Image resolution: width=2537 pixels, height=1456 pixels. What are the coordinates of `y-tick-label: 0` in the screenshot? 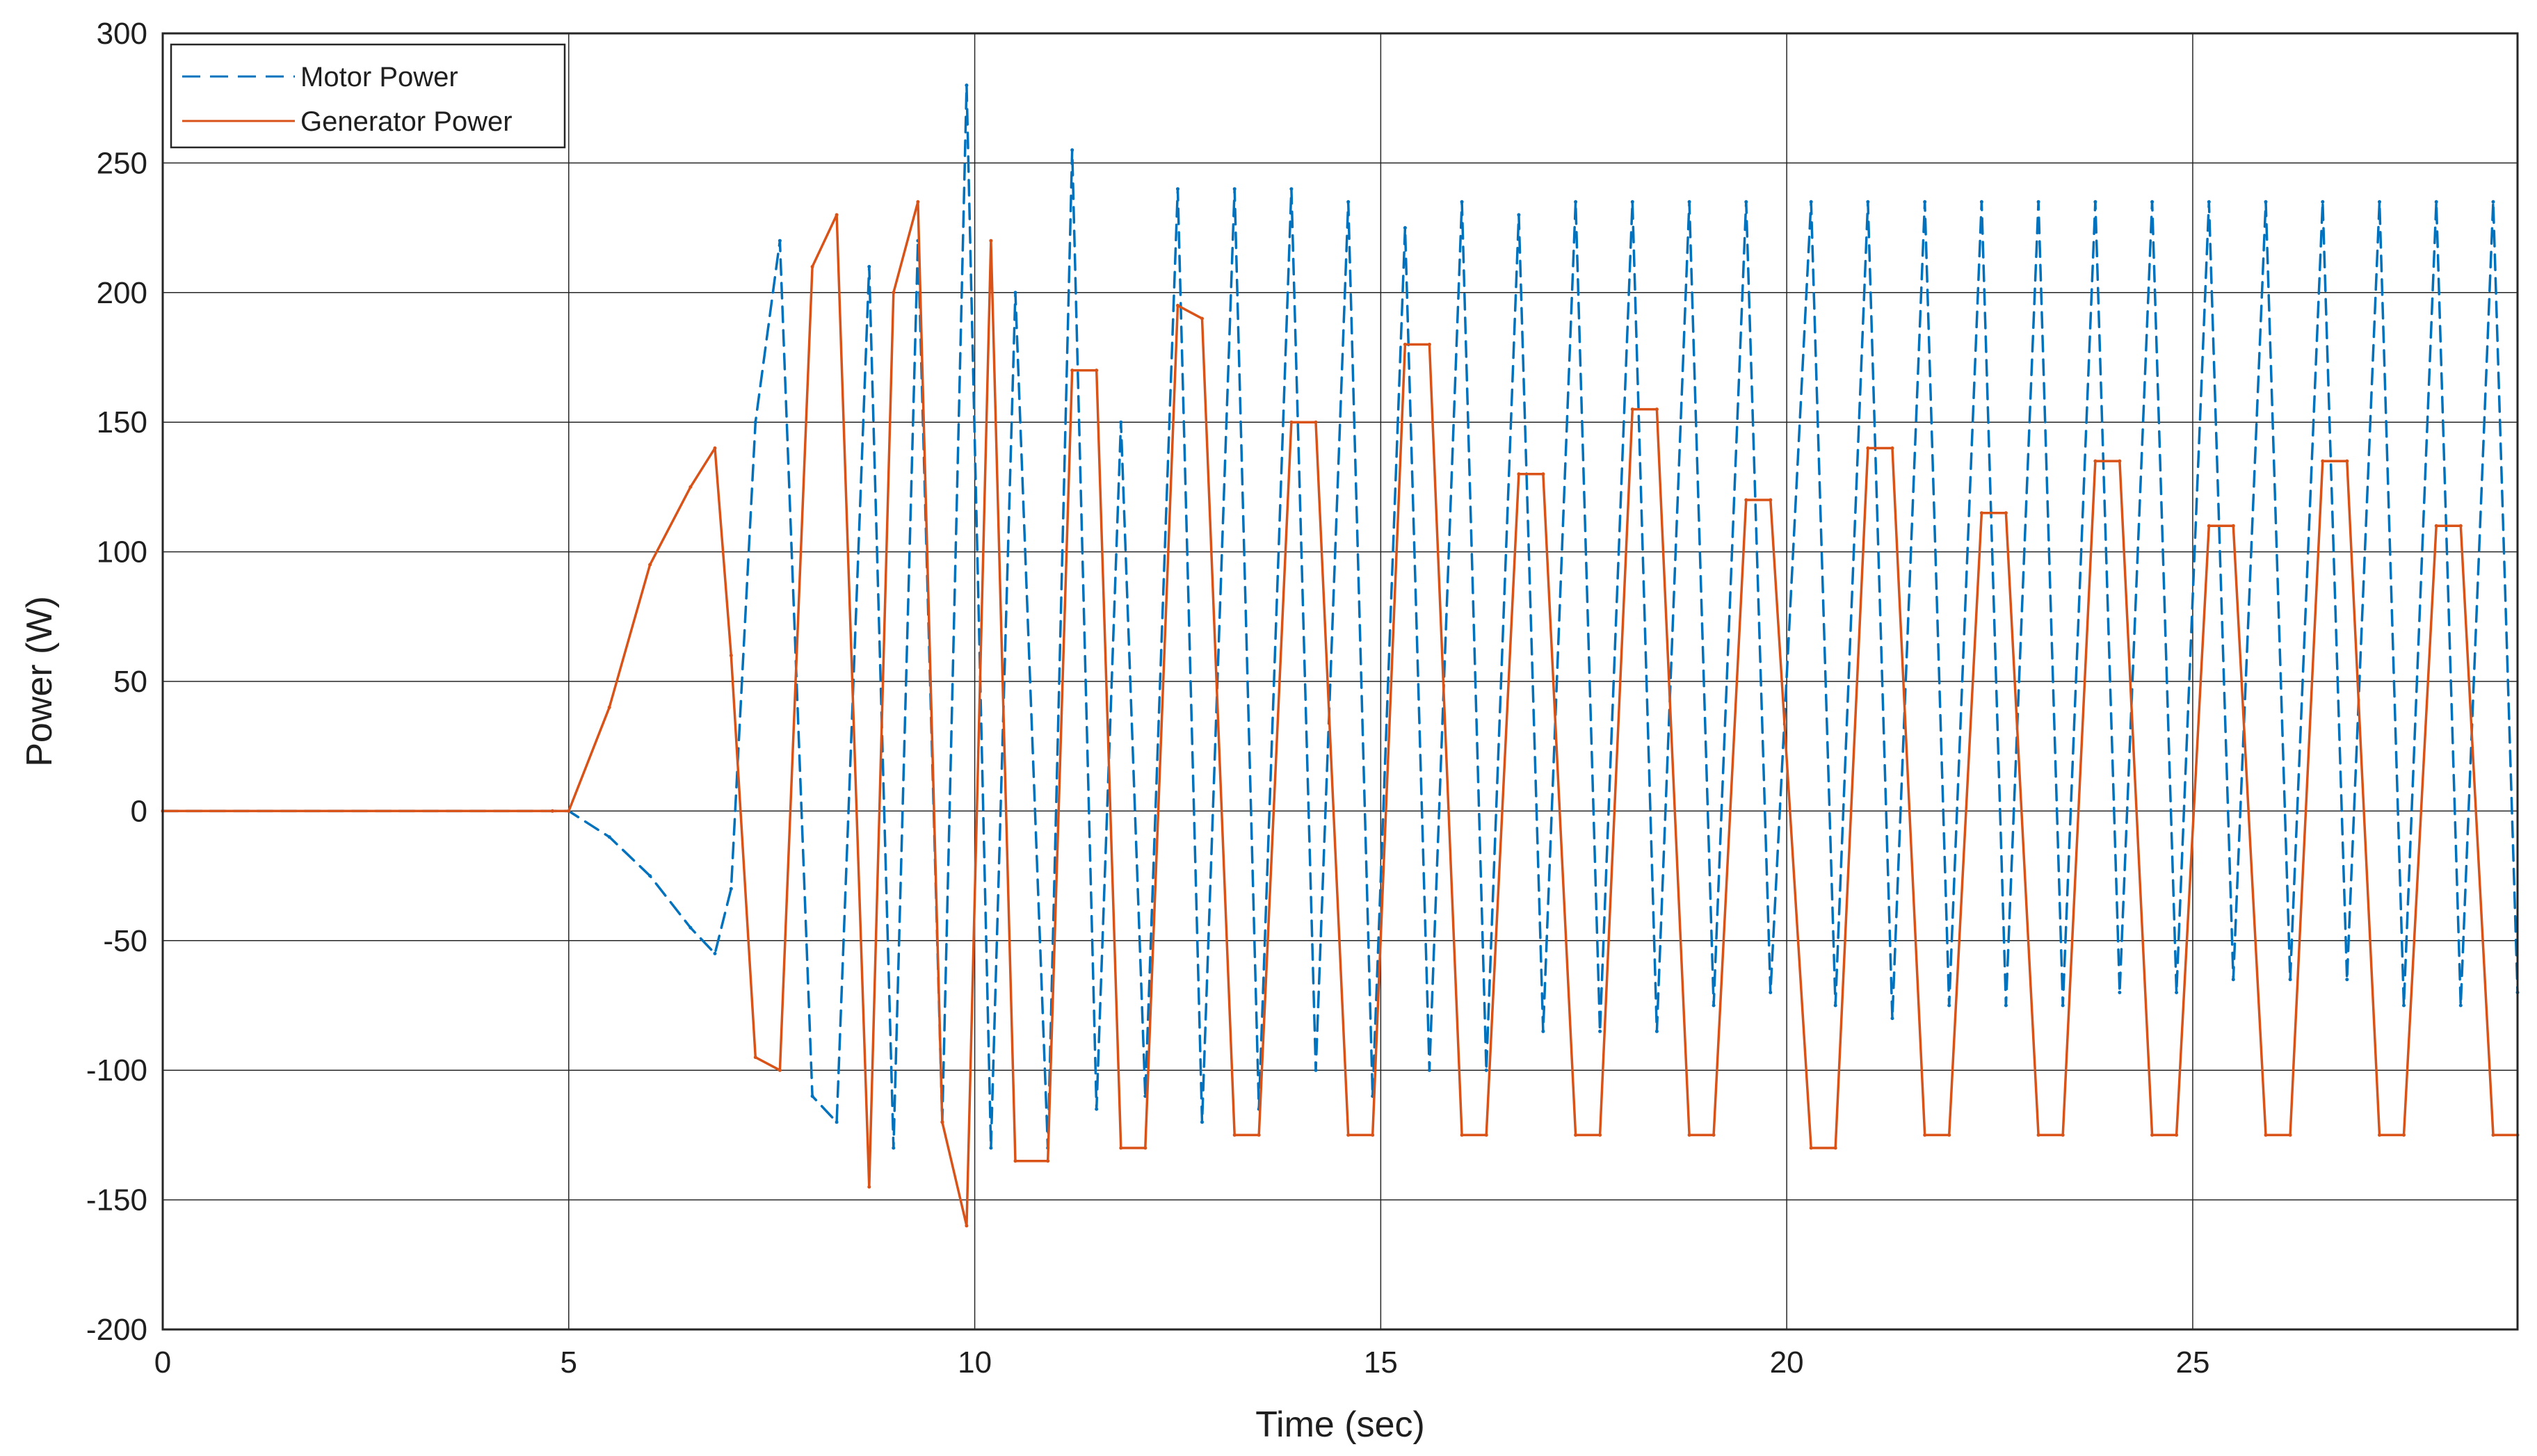 It's located at (139, 811).